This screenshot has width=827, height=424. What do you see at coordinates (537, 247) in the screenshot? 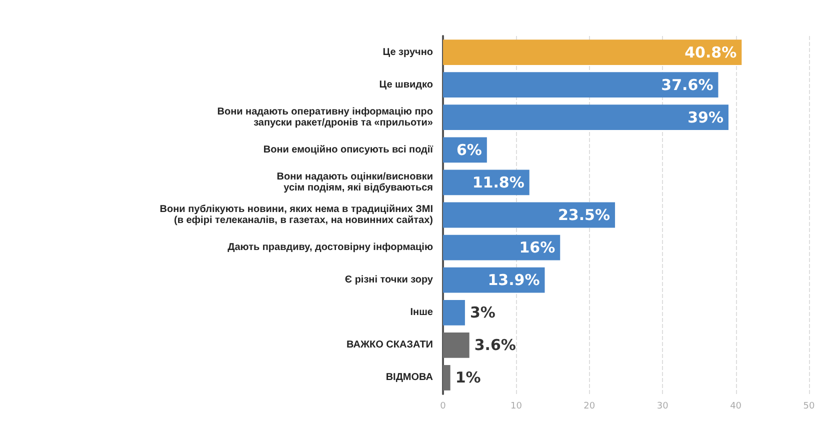
I see `data-label: 16%` at bounding box center [537, 247].